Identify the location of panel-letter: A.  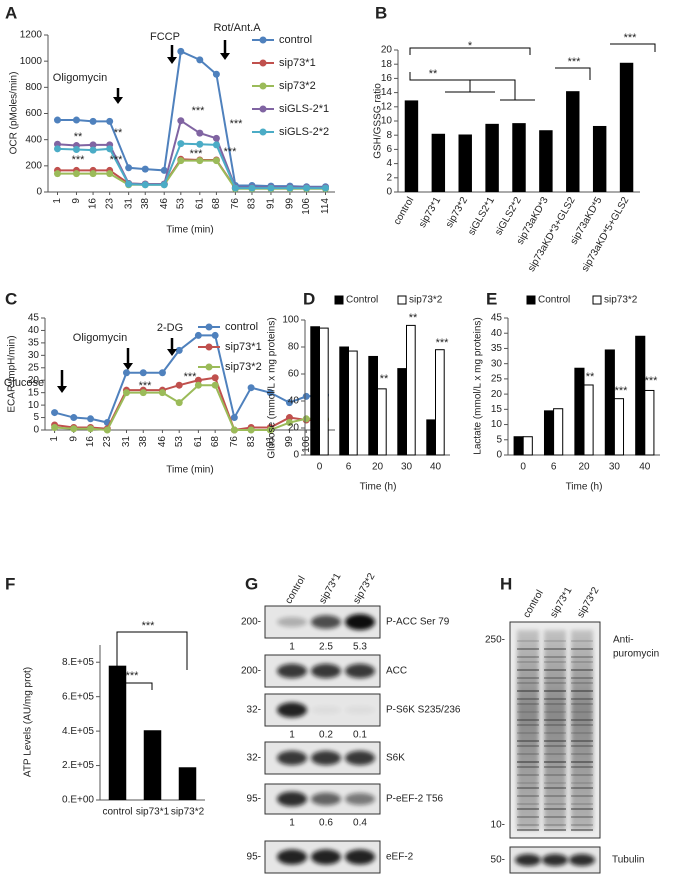
(11, 12).